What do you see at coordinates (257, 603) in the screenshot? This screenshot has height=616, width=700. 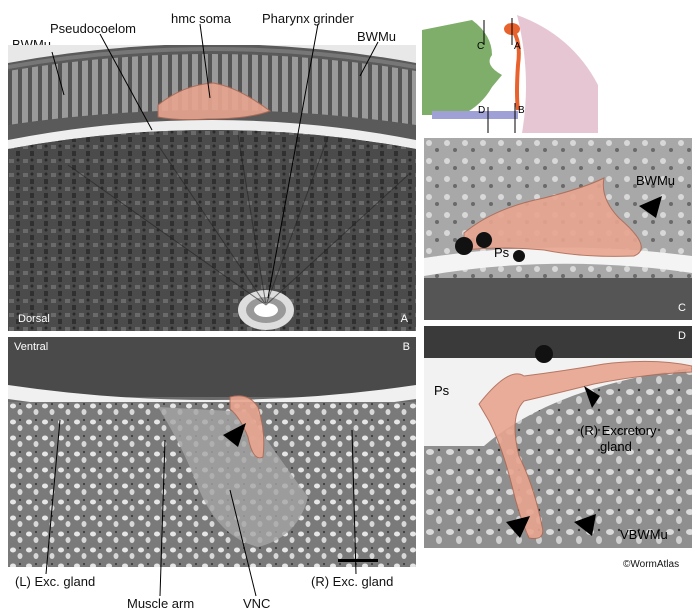 I see `label-vnc: VNC` at bounding box center [257, 603].